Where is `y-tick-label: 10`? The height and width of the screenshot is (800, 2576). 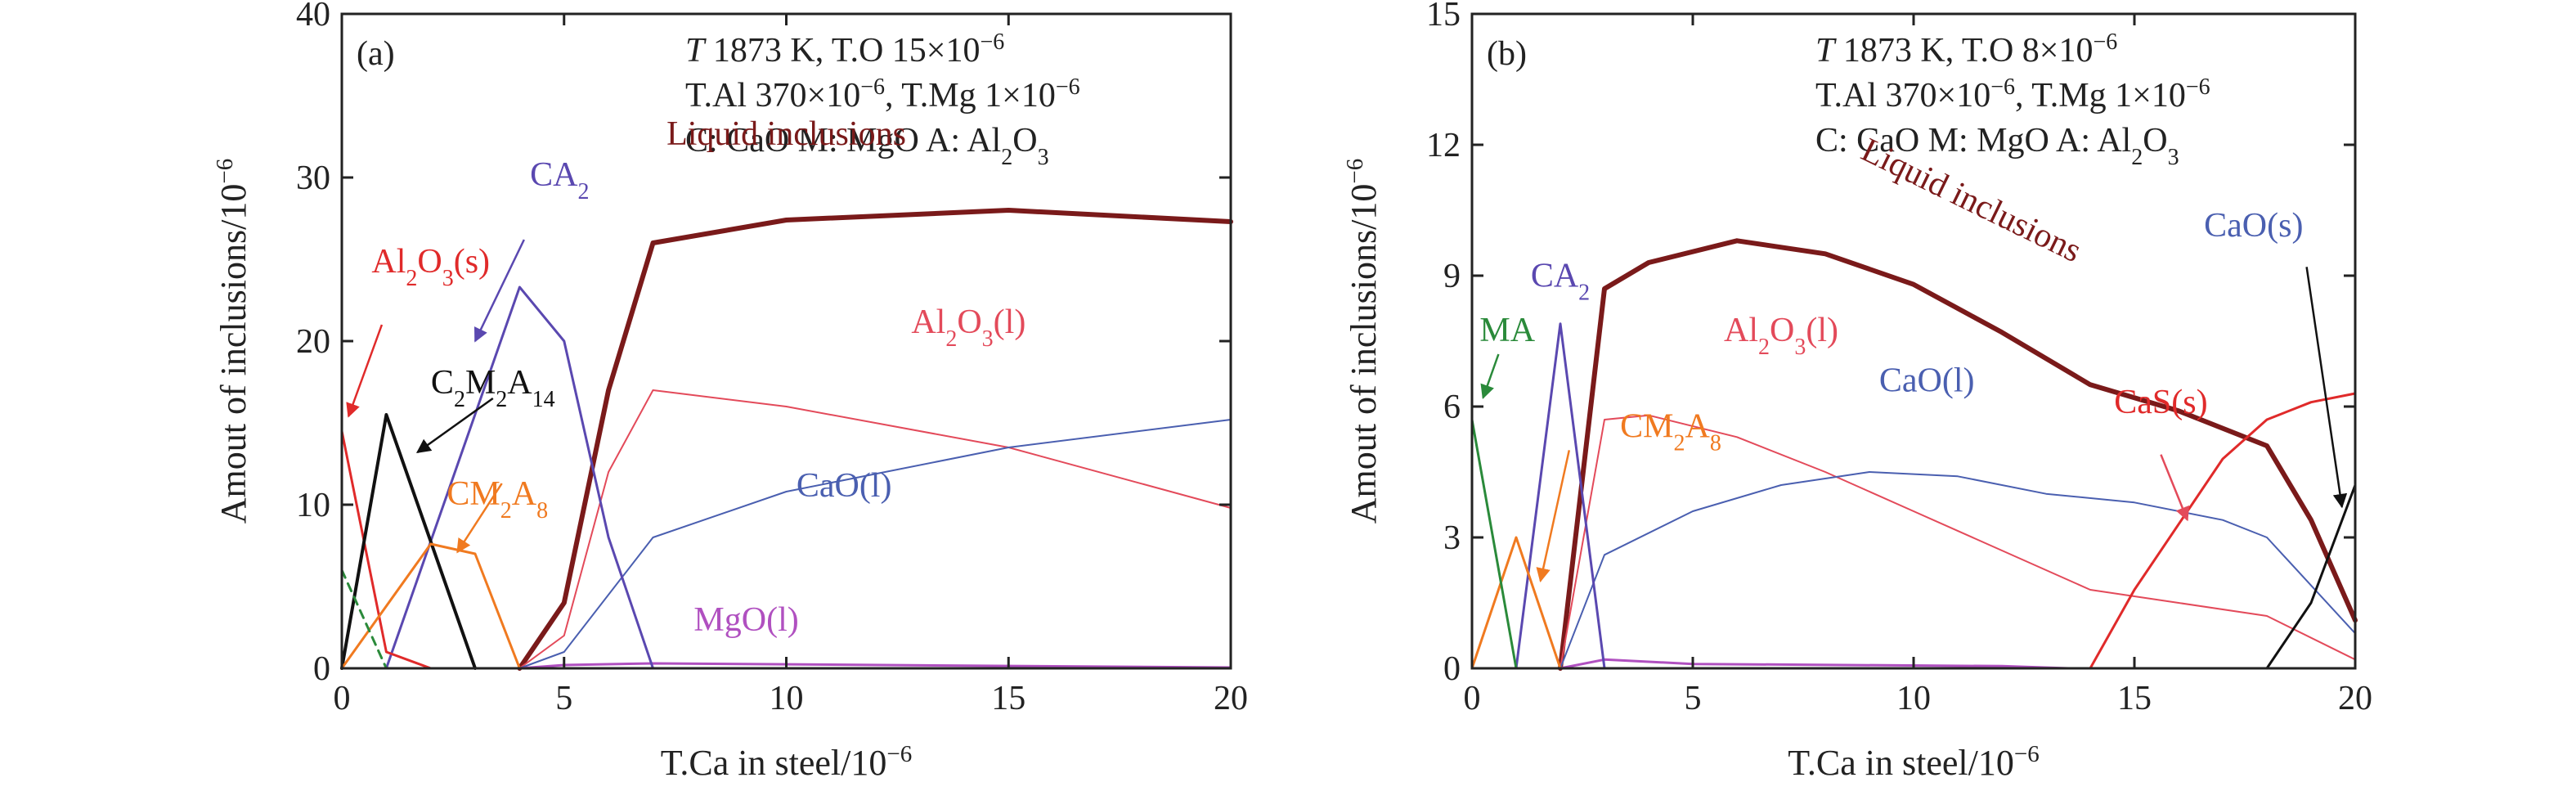 y-tick-label: 10 is located at coordinates (313, 505).